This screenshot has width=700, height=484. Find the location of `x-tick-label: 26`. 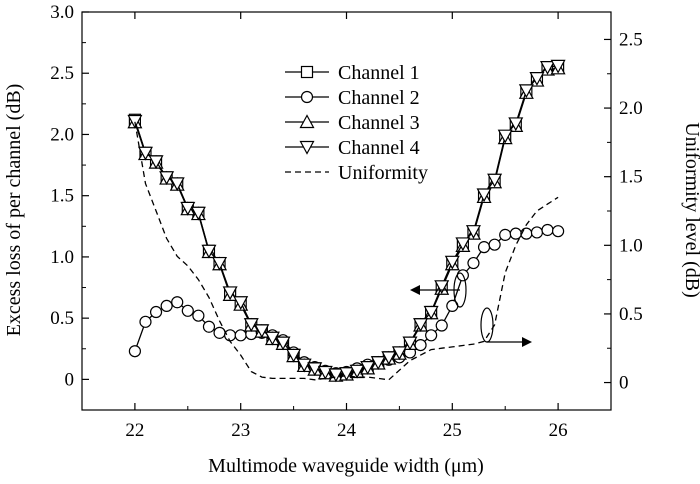

x-tick-label: 26 is located at coordinates (558, 430).